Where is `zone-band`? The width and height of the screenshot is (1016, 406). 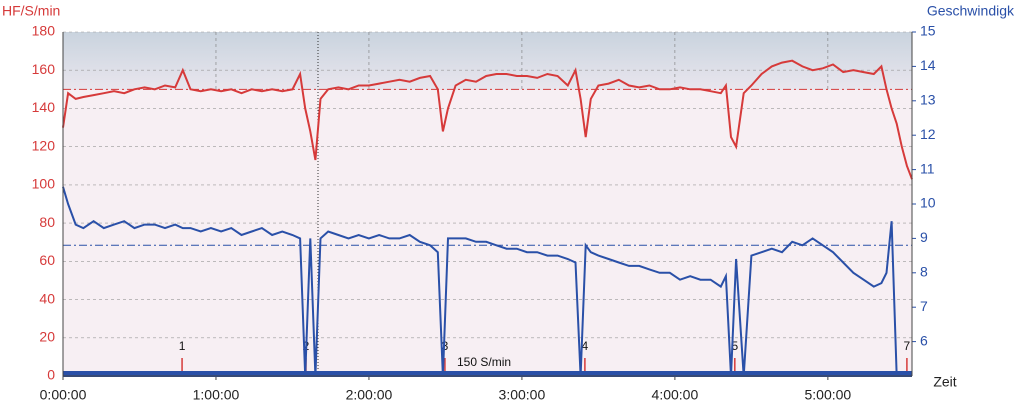
zone-band is located at coordinates (487, 61).